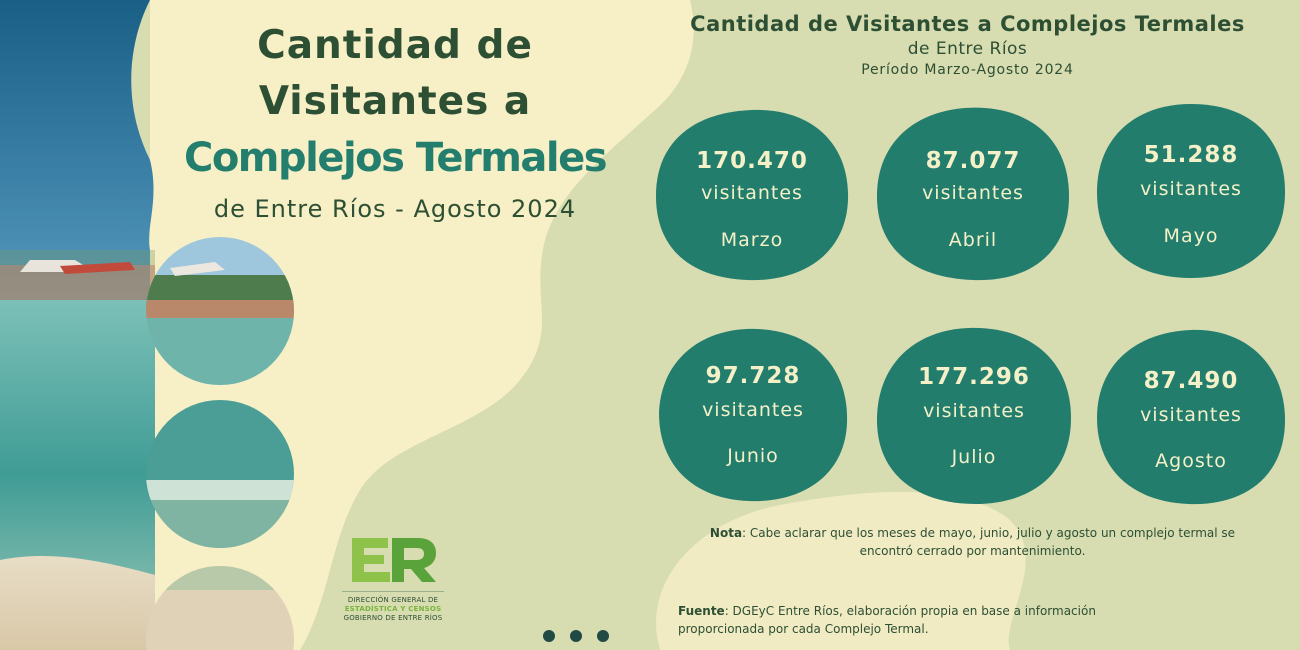 This screenshot has width=1300, height=650. I want to click on logo-line2: ESTADÍSTICA Y CENSOS, so click(393, 609).